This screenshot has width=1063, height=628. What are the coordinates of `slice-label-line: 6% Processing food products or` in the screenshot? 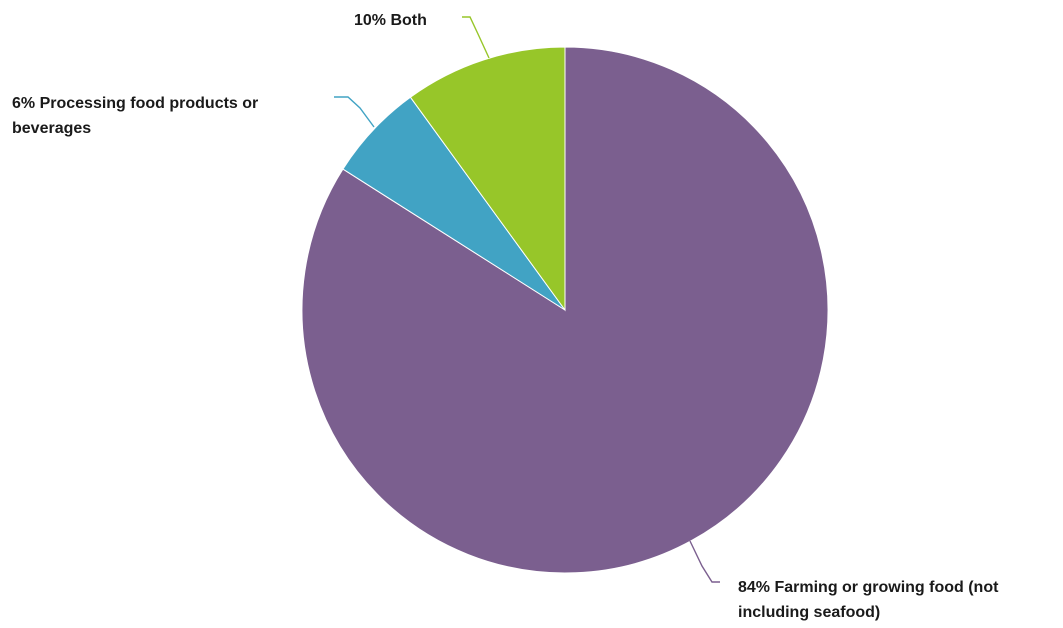 It's located at (135, 103).